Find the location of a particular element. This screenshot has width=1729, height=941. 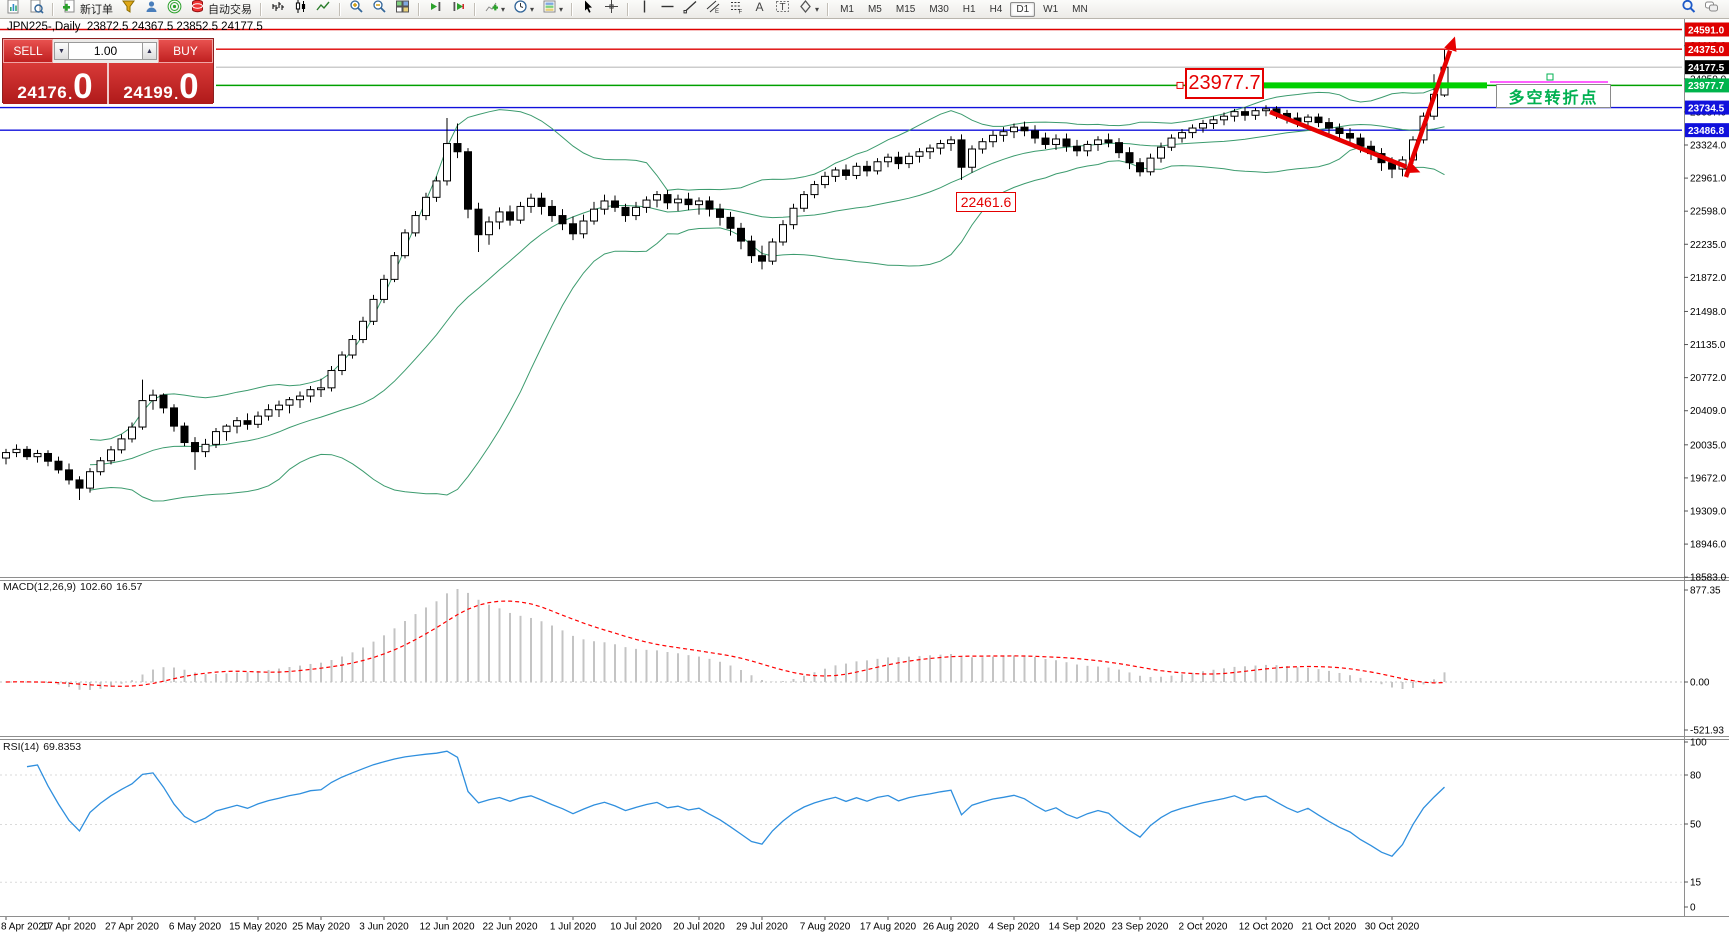

timeframe-button-MN: MN is located at coordinates (1080, 9).